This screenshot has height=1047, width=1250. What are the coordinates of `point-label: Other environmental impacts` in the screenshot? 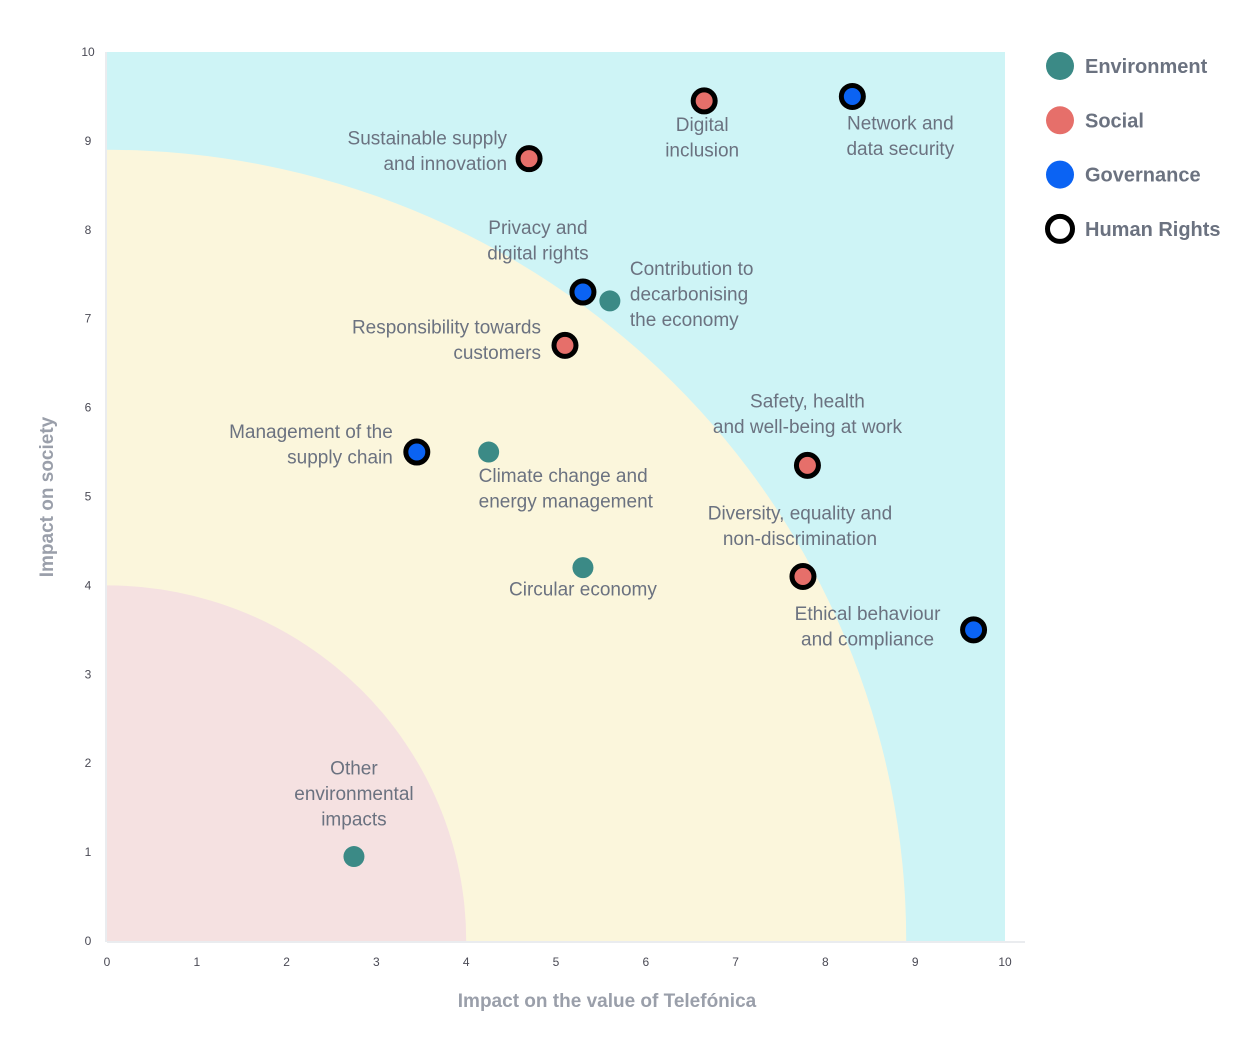 It's located at (353, 795).